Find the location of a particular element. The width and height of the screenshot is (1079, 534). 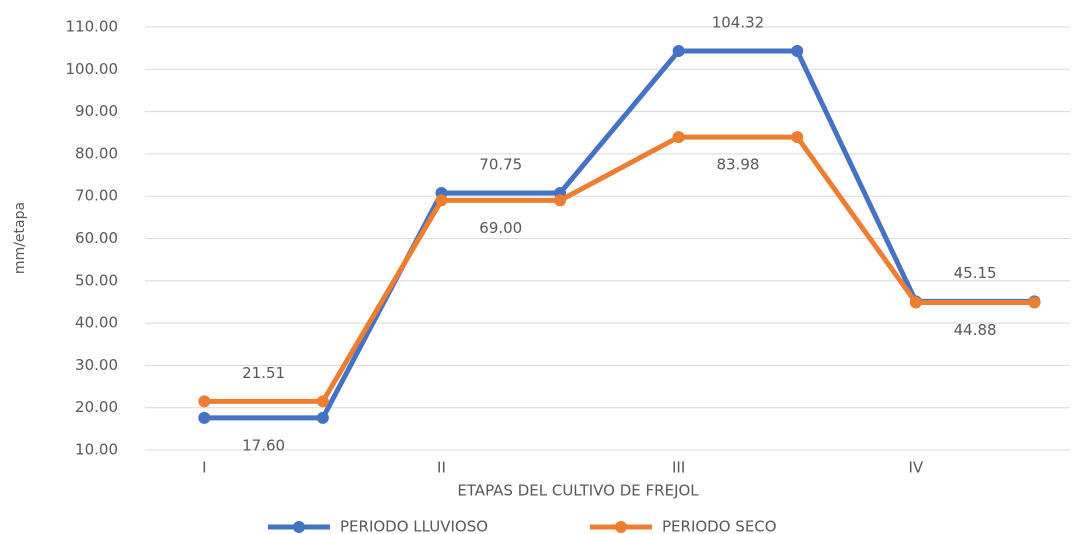

legend-label: PERIODO LLUVIOSO is located at coordinates (414, 526).